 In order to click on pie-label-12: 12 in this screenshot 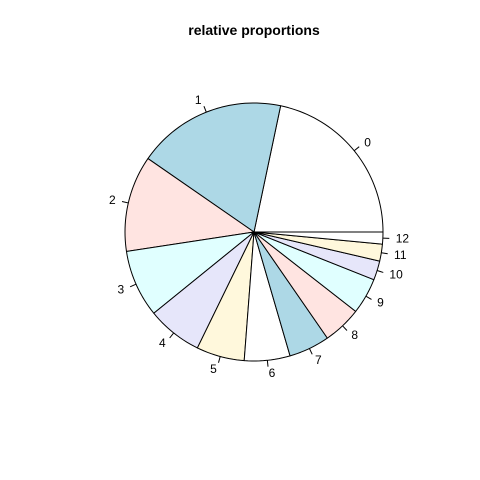, I will do `click(403, 239)`.